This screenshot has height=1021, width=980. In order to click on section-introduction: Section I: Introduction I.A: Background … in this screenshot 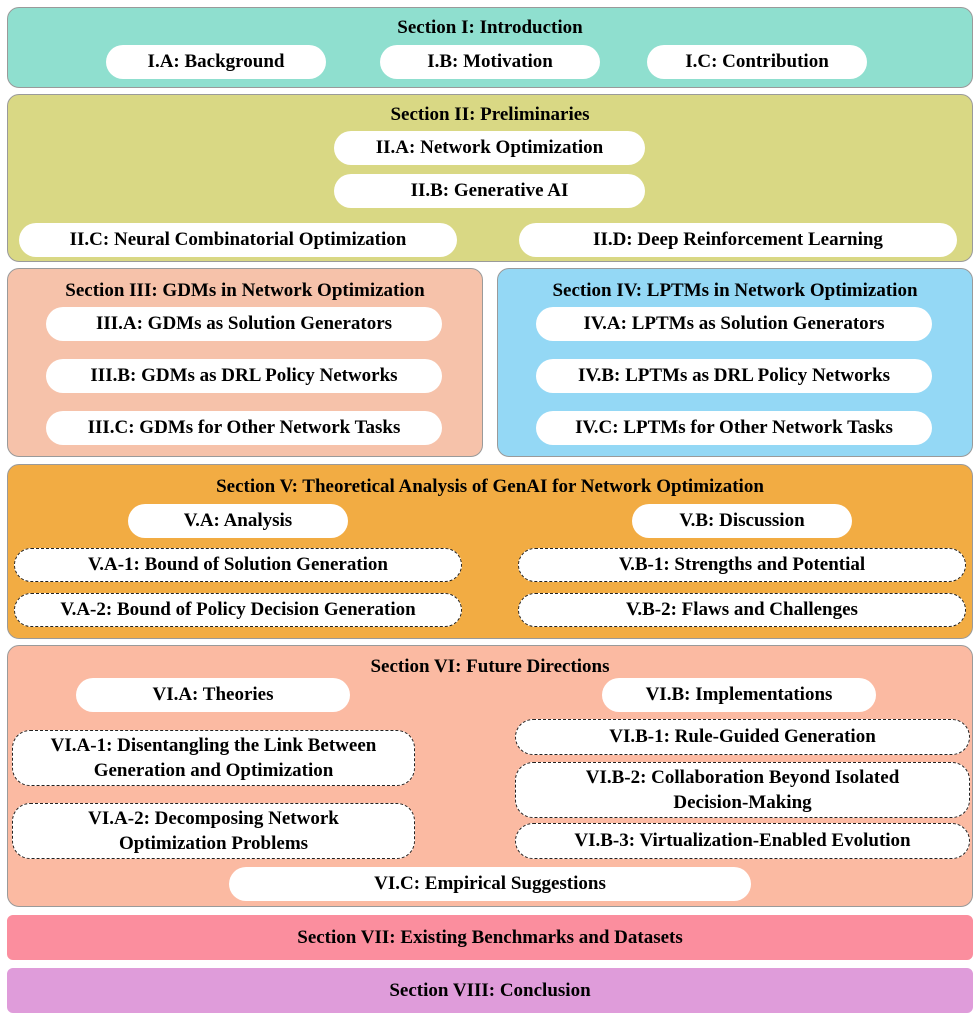, I will do `click(490, 47)`.